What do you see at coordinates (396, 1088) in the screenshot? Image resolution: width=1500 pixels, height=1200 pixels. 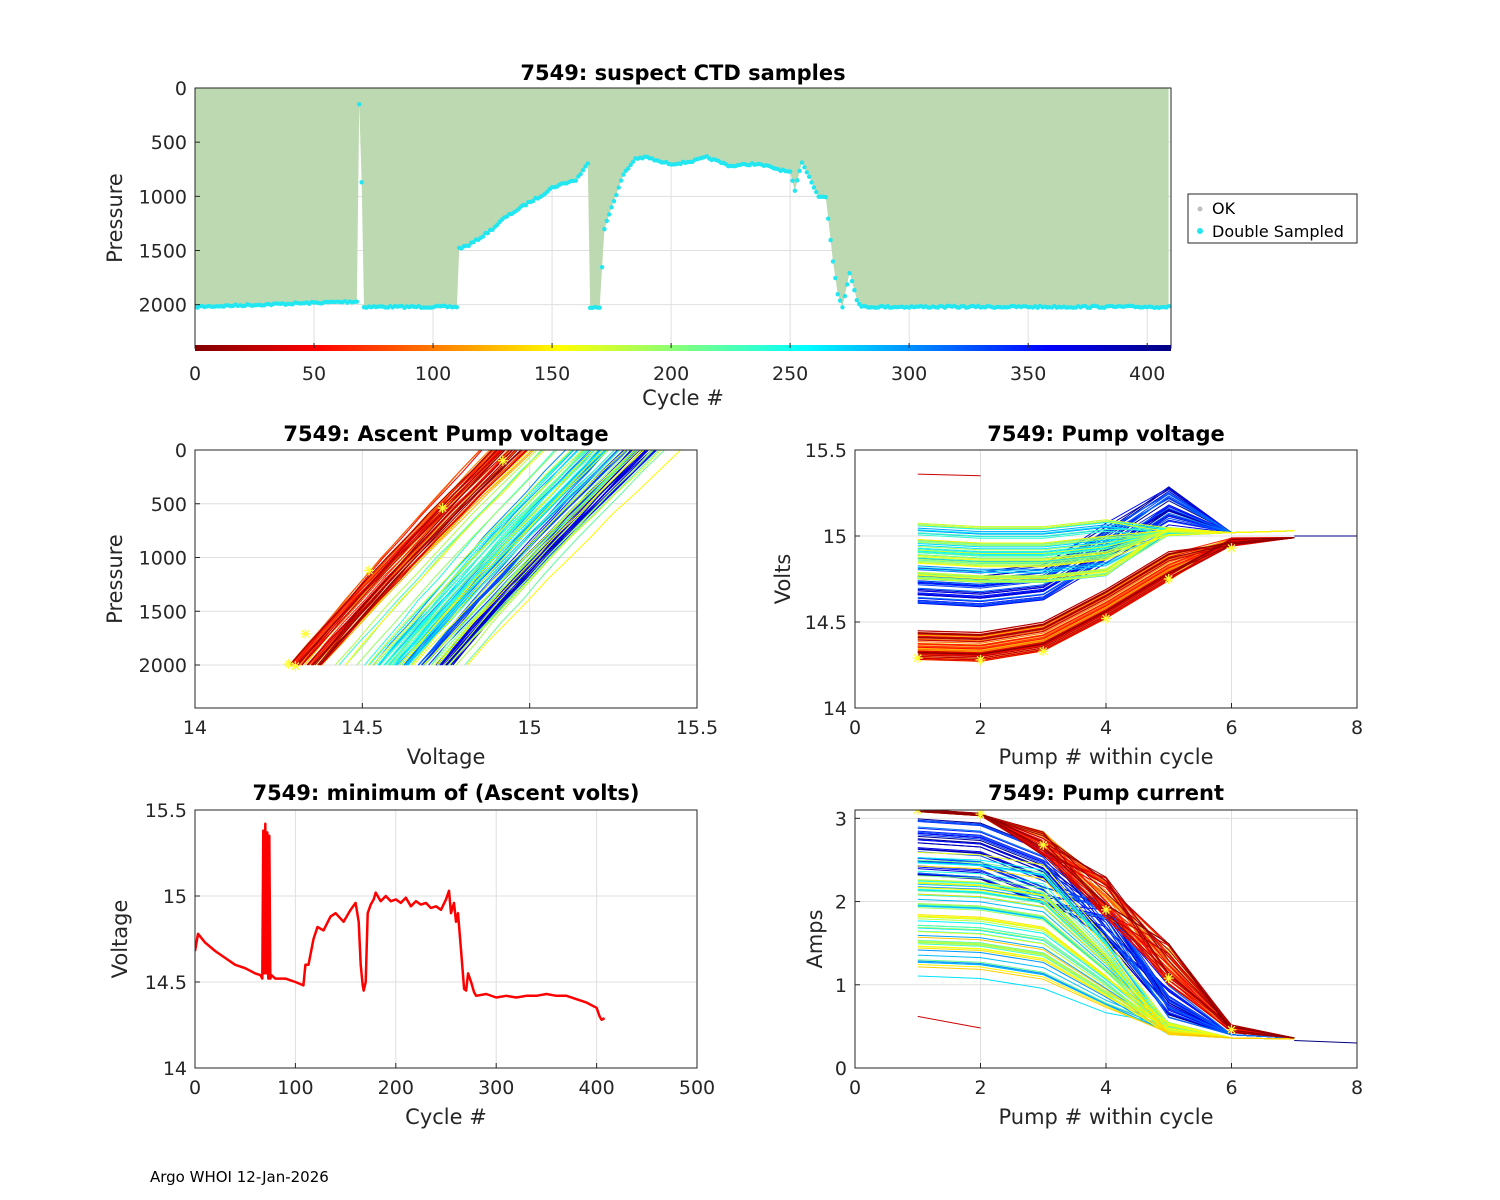 I see `minv-xtick-label: 200` at bounding box center [396, 1088].